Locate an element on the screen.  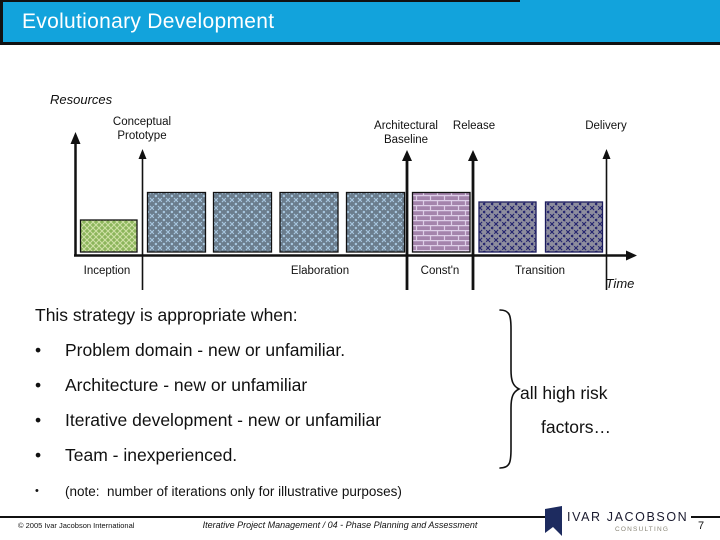
y-axis-arrowhead-icon is located at coordinates (75, 138).